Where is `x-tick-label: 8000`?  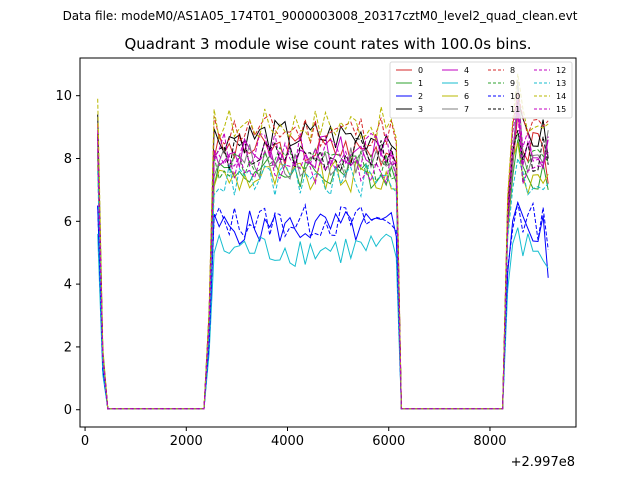
x-tick-label: 8000 is located at coordinates (489, 441).